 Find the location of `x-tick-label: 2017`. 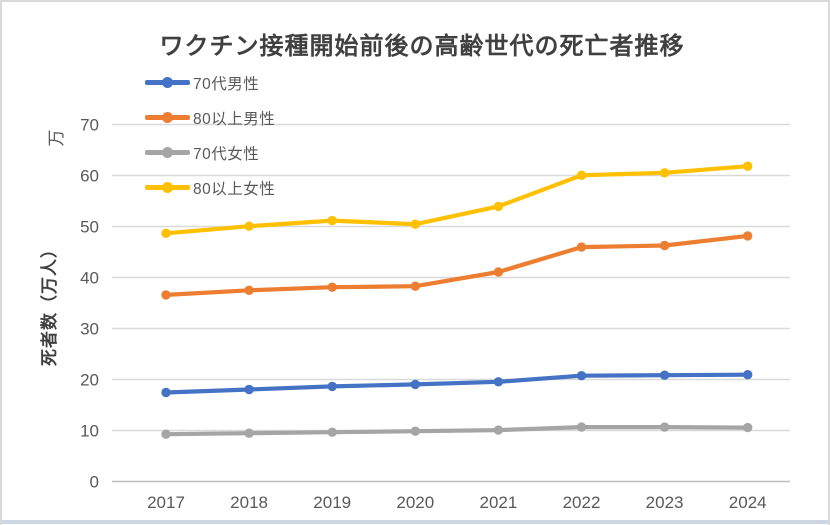

x-tick-label: 2017 is located at coordinates (166, 502).